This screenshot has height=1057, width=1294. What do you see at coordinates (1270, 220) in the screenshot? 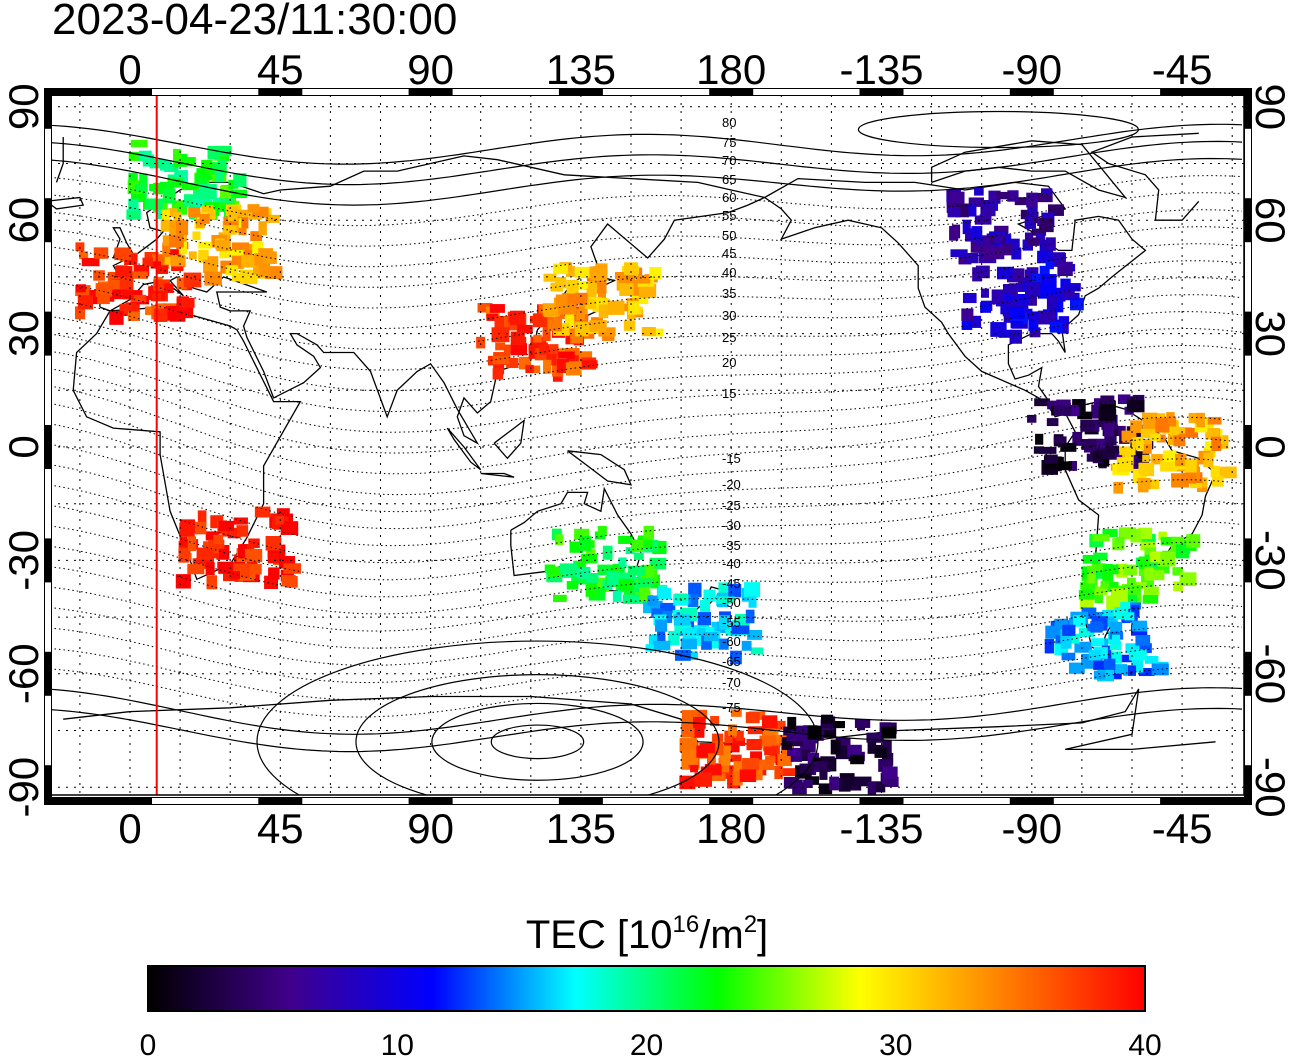
I see `lat-tick-label-right: 60` at bounding box center [1270, 220].